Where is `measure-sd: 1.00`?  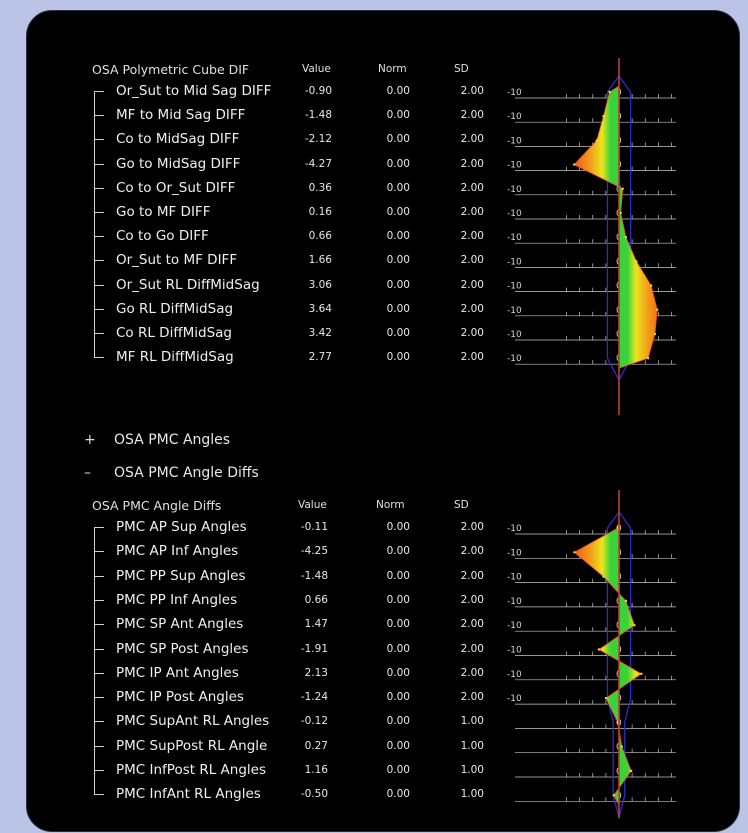 measure-sd: 1.00 is located at coordinates (472, 794).